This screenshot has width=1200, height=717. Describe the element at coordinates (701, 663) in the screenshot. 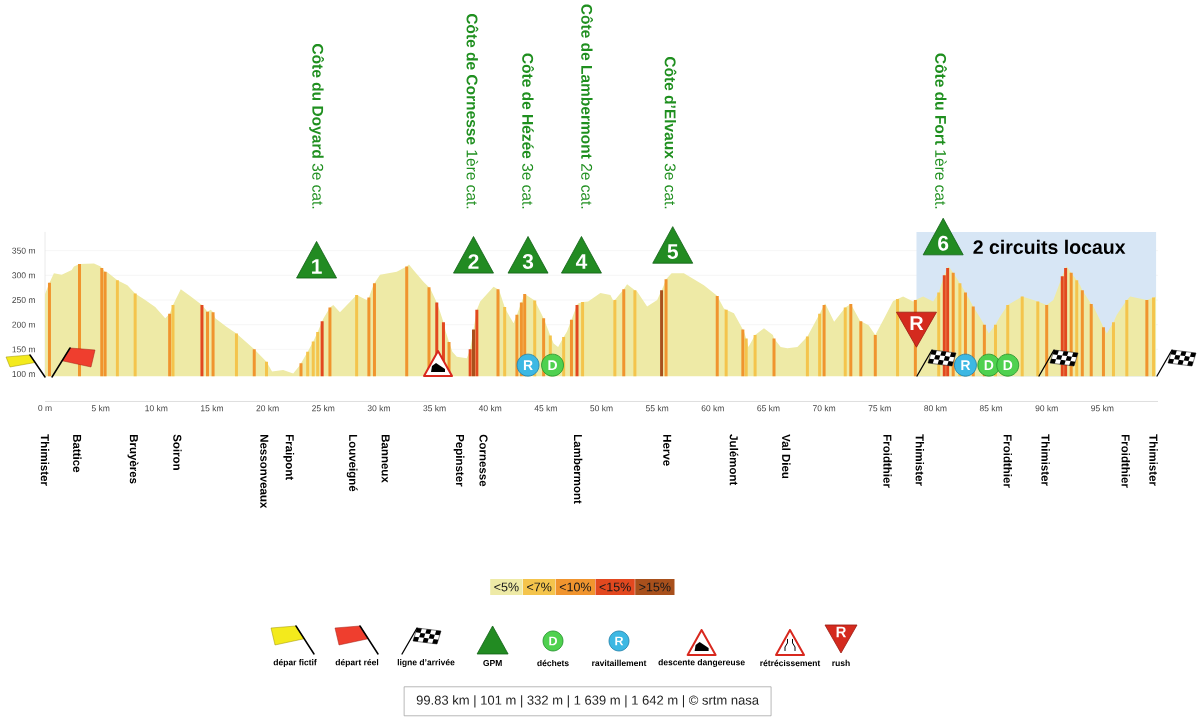

I see `text: descente dangereuse` at that location.